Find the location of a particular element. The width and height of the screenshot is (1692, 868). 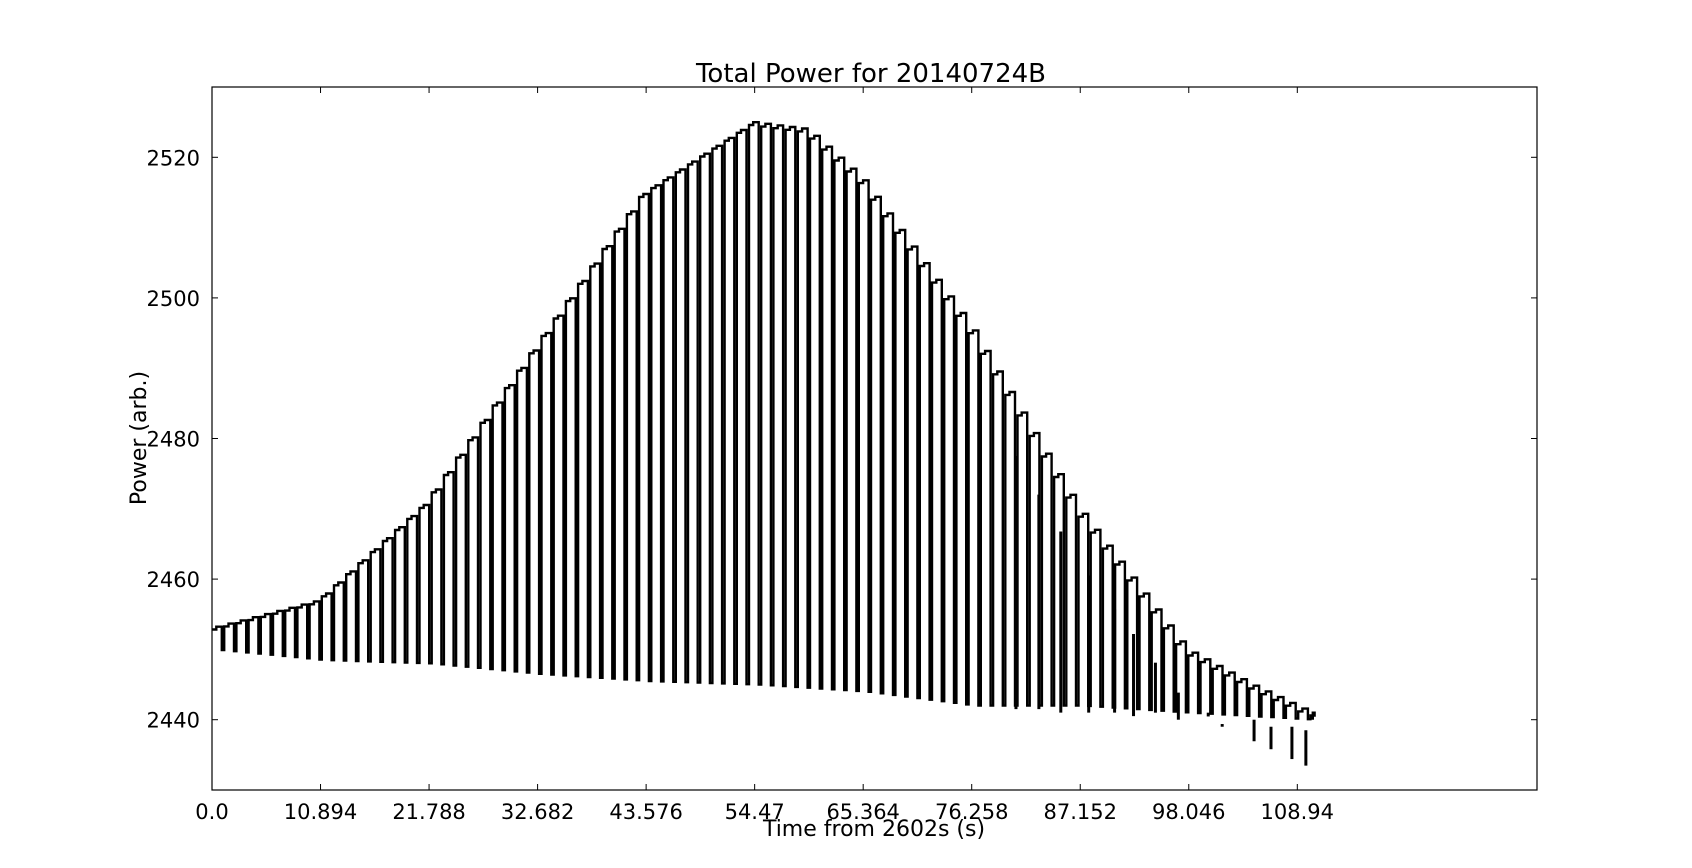

x-tick-label: 32.682 is located at coordinates (537, 812).